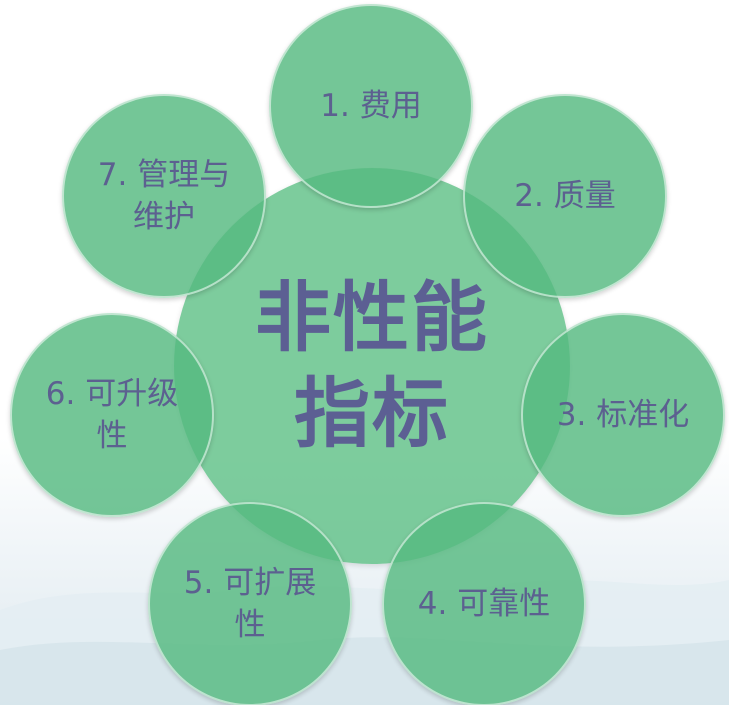  I want to click on node-circle-7: 7. 管理与维护, so click(164, 196).